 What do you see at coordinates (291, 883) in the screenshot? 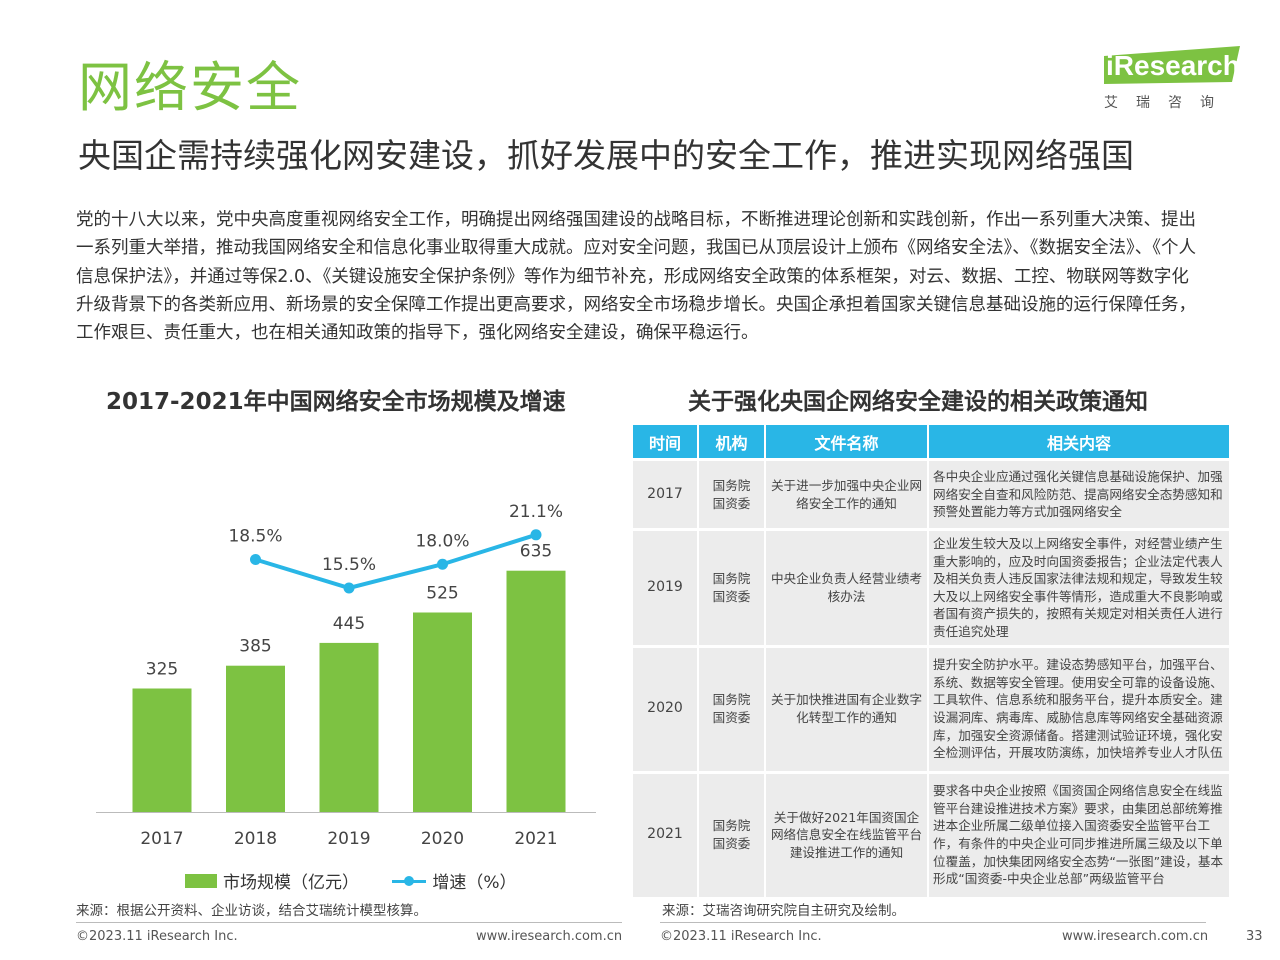
I see `legend-label-bars: 市场规模（亿元）` at bounding box center [291, 883].